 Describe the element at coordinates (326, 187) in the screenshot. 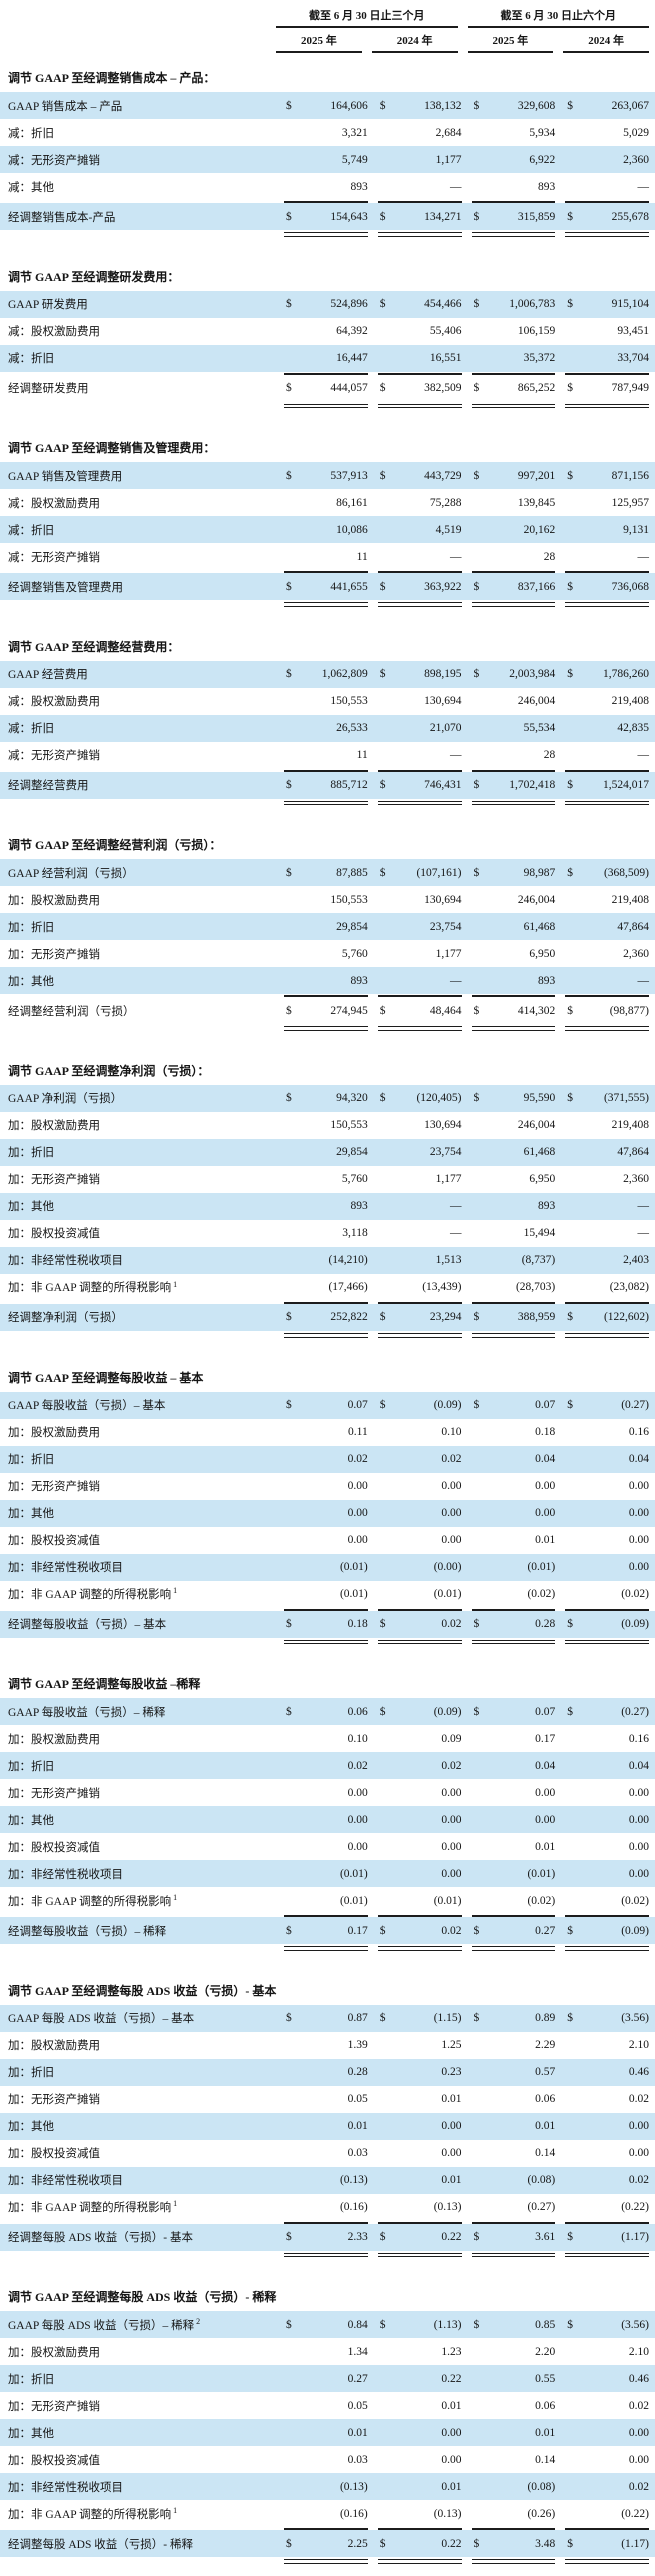

I see `value-cell: 893` at that location.